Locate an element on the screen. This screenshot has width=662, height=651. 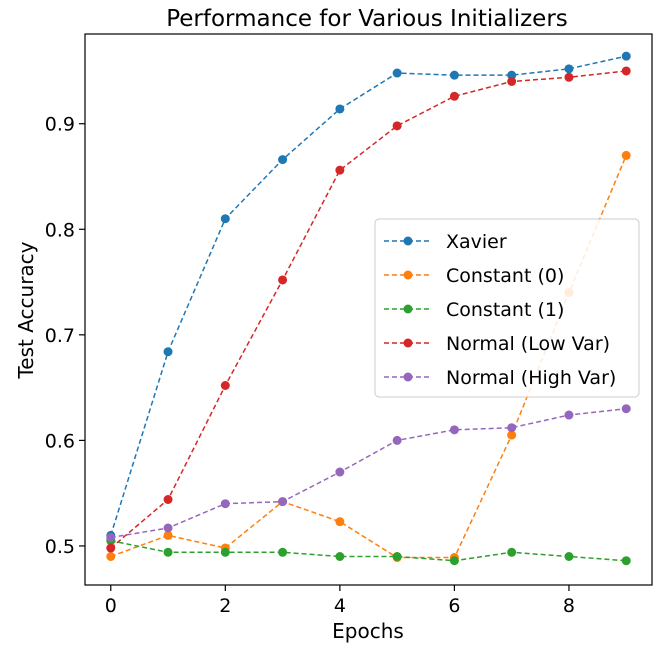
legend-label: Constant (0) is located at coordinates (505, 276).